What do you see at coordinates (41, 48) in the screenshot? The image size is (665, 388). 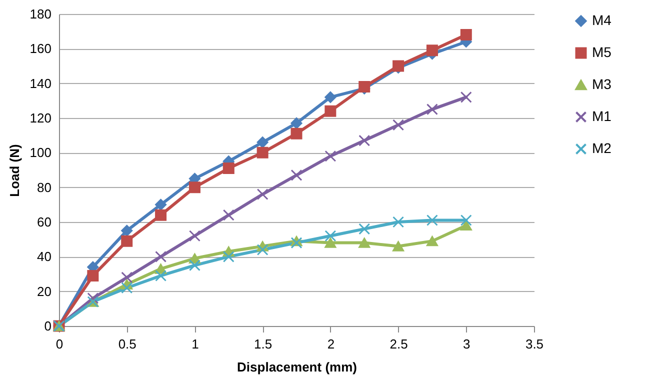 I see `y-tick-label: 160` at bounding box center [41, 48].